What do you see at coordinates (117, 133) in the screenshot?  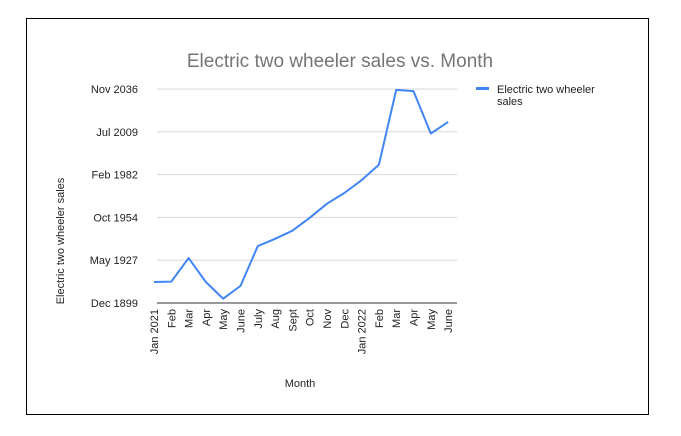 I see `y-tick-label: Jul 2009` at bounding box center [117, 133].